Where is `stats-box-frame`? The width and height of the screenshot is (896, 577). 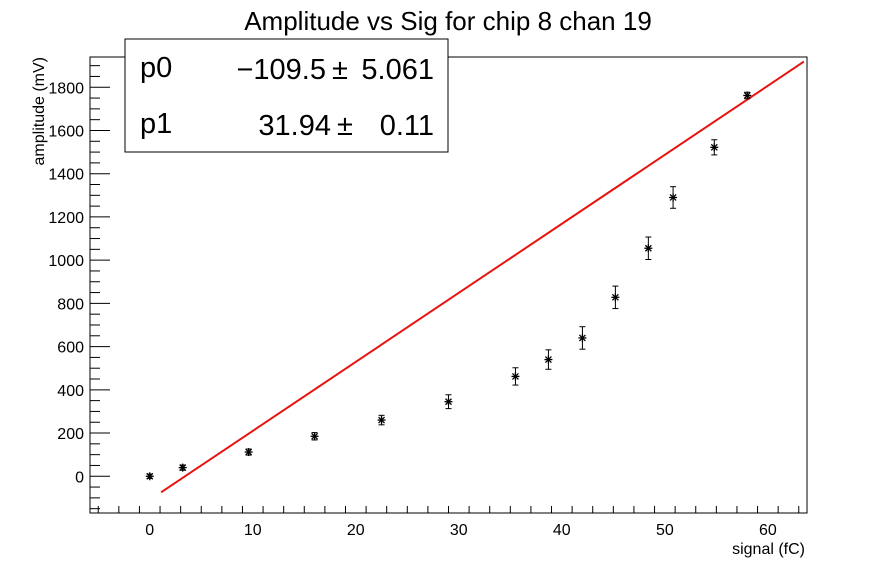 stats-box-frame is located at coordinates (286, 95).